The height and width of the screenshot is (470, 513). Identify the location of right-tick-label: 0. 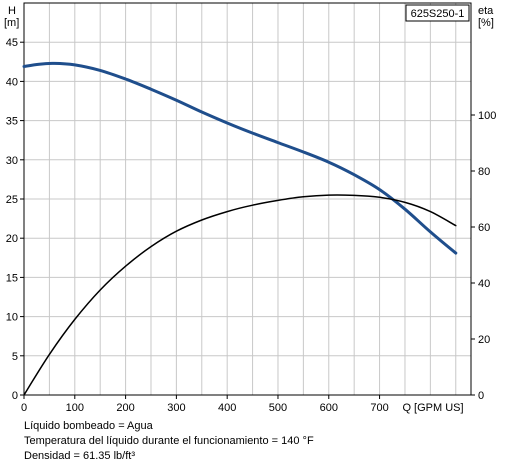
(481, 396).